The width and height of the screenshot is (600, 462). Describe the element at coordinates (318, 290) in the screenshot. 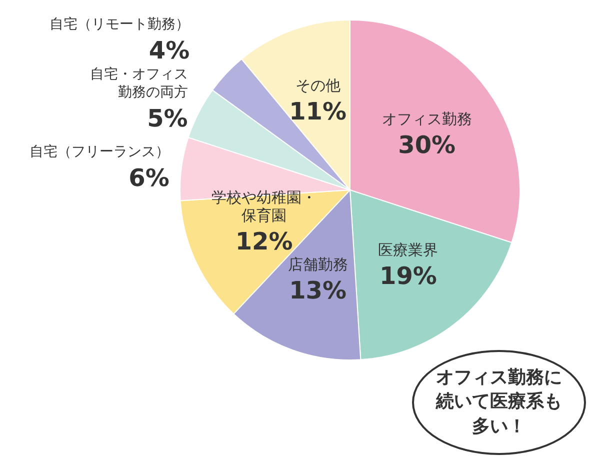

I see `data-label: 13%` at that location.